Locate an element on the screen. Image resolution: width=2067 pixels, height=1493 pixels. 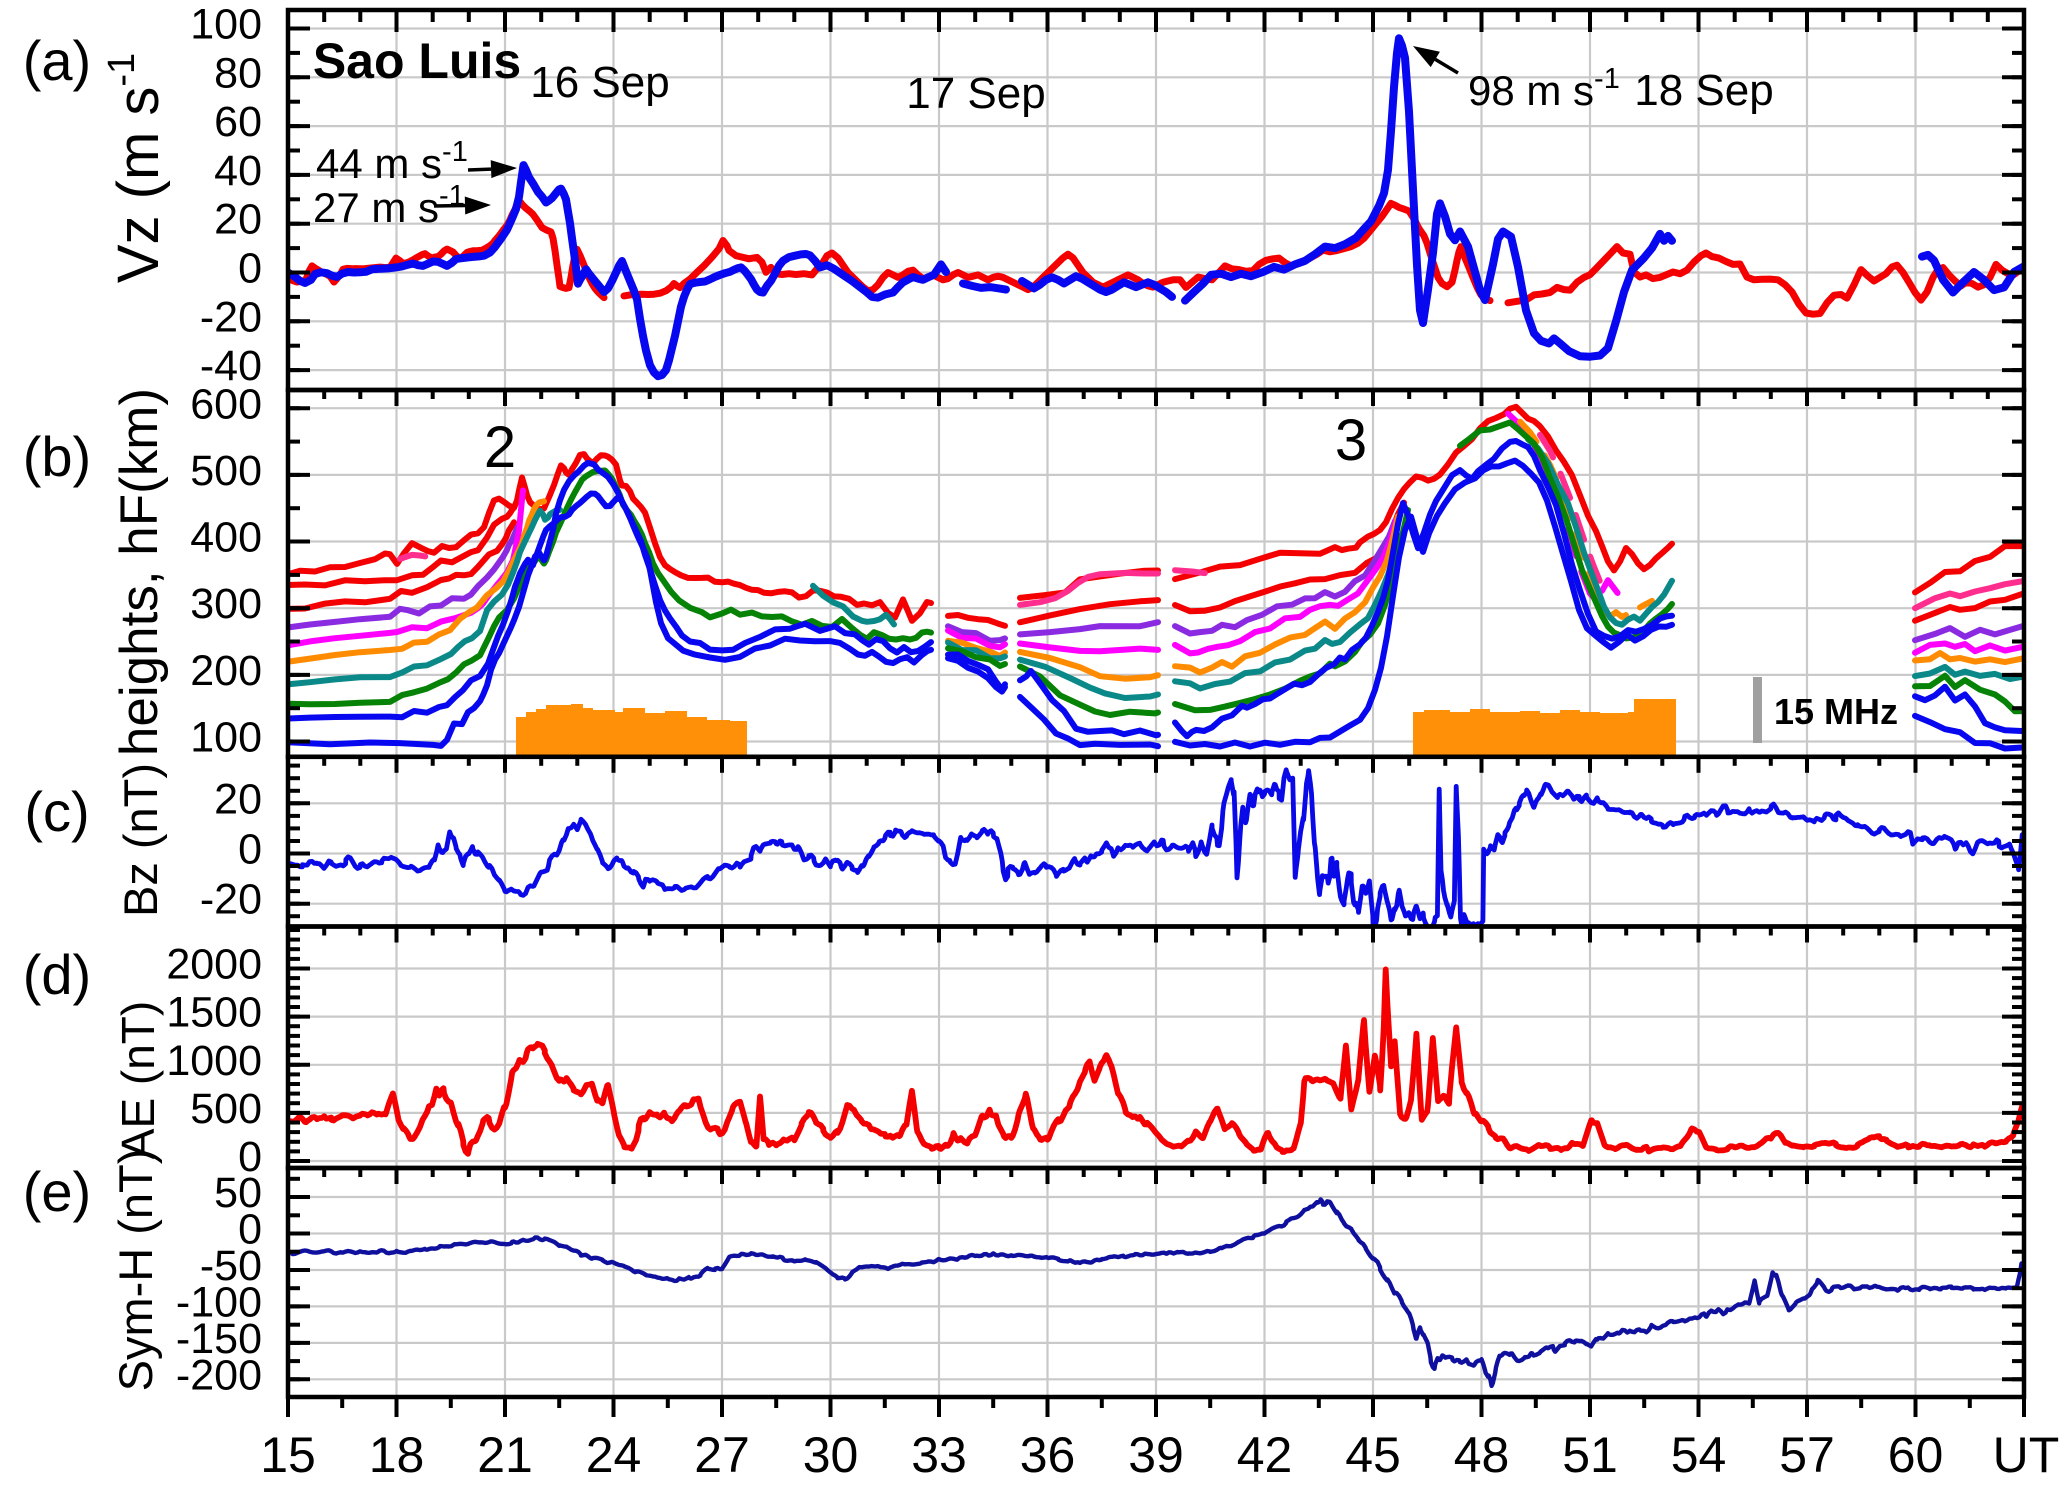
svg-text: 18 is located at coordinates (397, 1455).